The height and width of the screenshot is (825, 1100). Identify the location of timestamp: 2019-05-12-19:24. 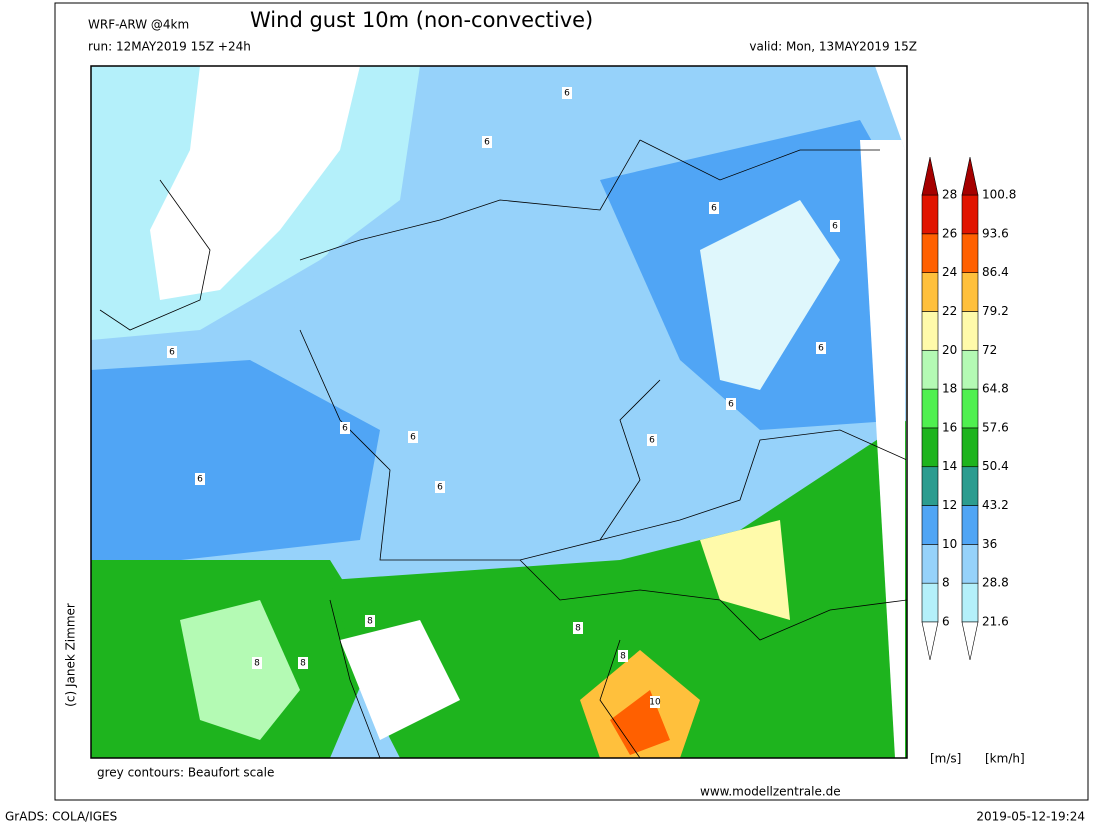
(1030, 817).